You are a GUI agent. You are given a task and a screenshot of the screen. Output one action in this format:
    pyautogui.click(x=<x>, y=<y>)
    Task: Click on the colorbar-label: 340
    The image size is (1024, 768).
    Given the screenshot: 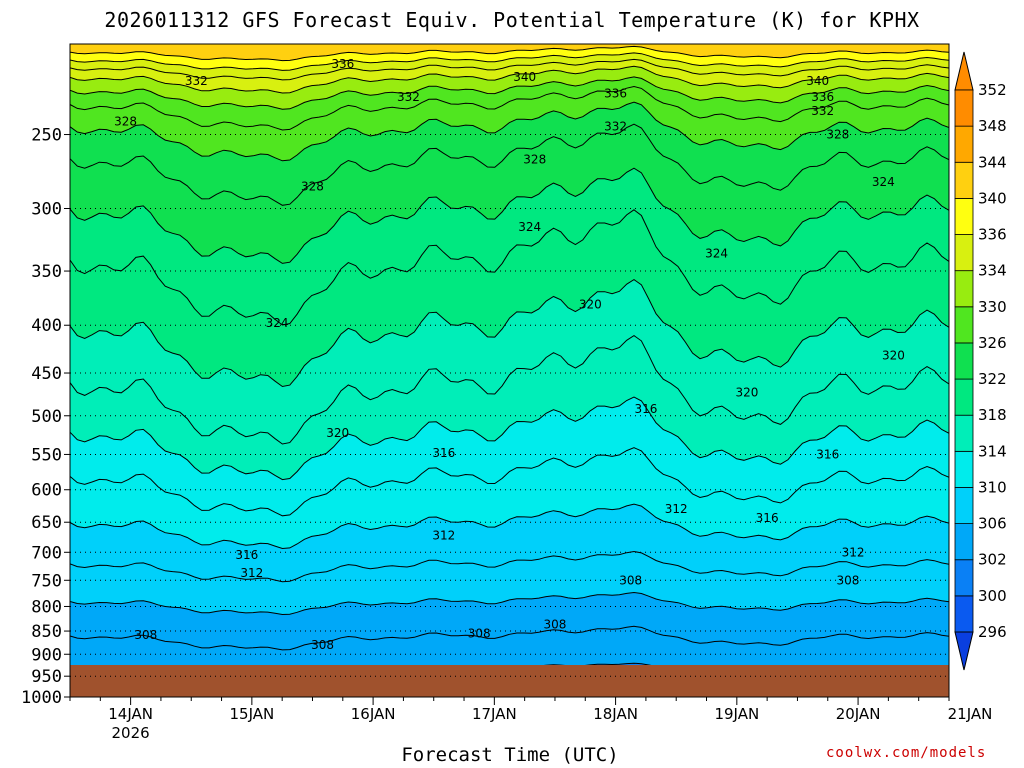 What is the action you would take?
    pyautogui.click(x=992, y=198)
    